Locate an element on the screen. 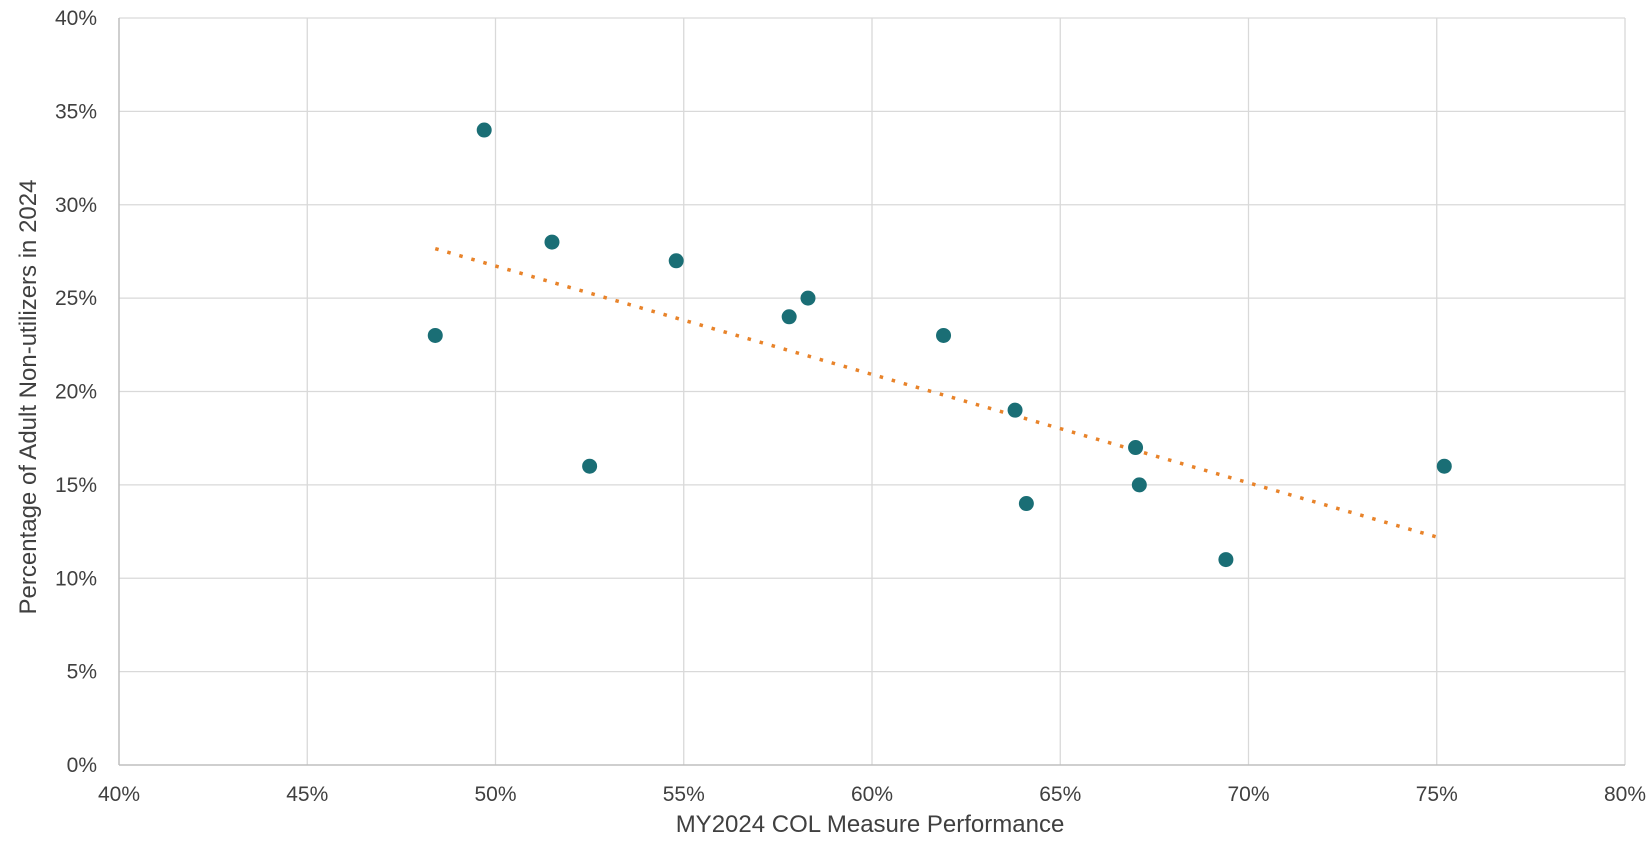 The width and height of the screenshot is (1650, 848). x-axis-title: MY2024 COL Measure Performance is located at coordinates (870, 824).